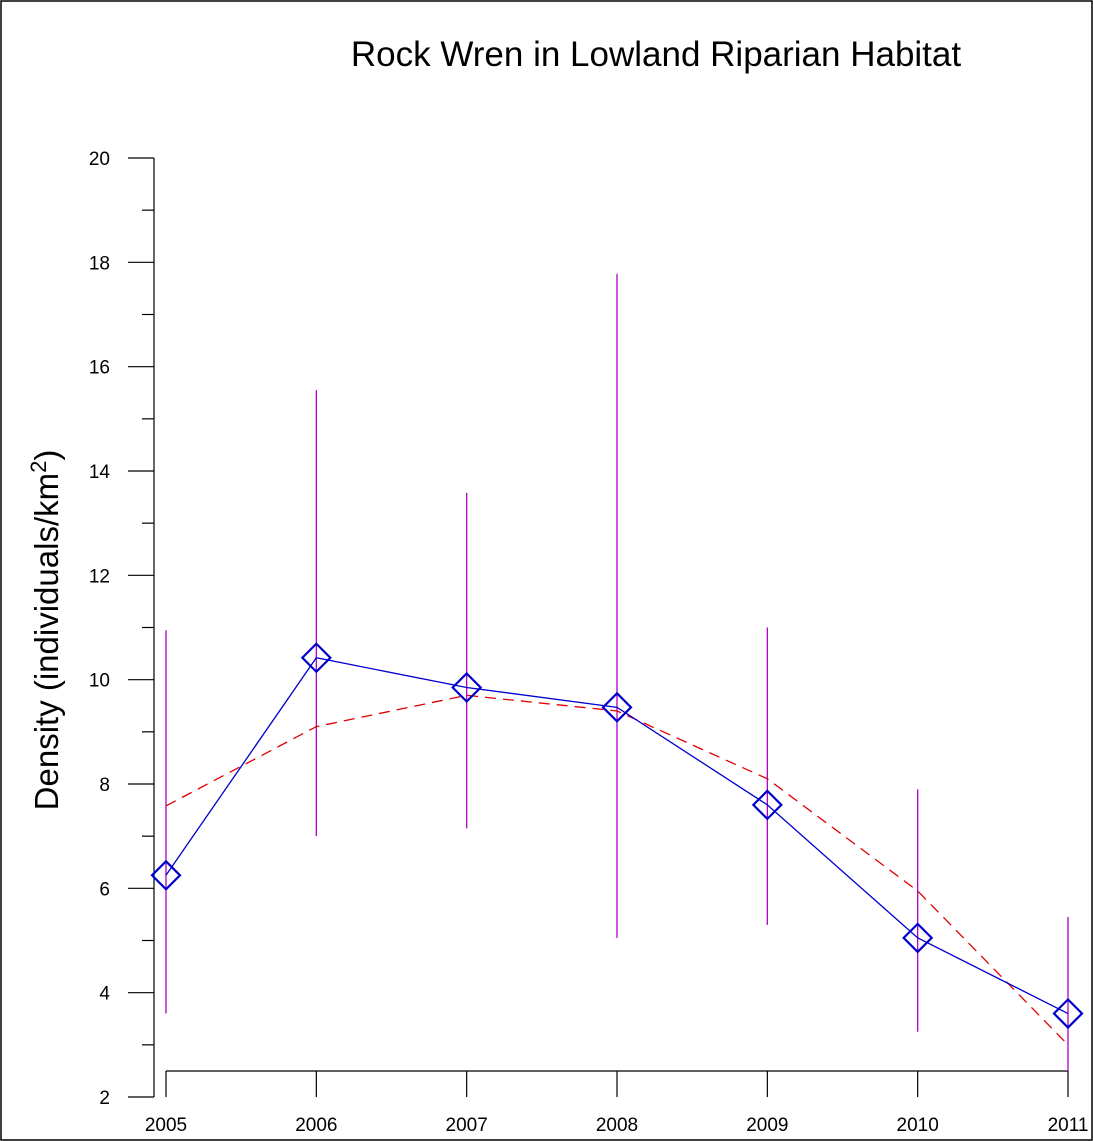 Image resolution: width=1093 pixels, height=1141 pixels. Describe the element at coordinates (99, 159) in the screenshot. I see `y-tick-label-20: 20` at that location.